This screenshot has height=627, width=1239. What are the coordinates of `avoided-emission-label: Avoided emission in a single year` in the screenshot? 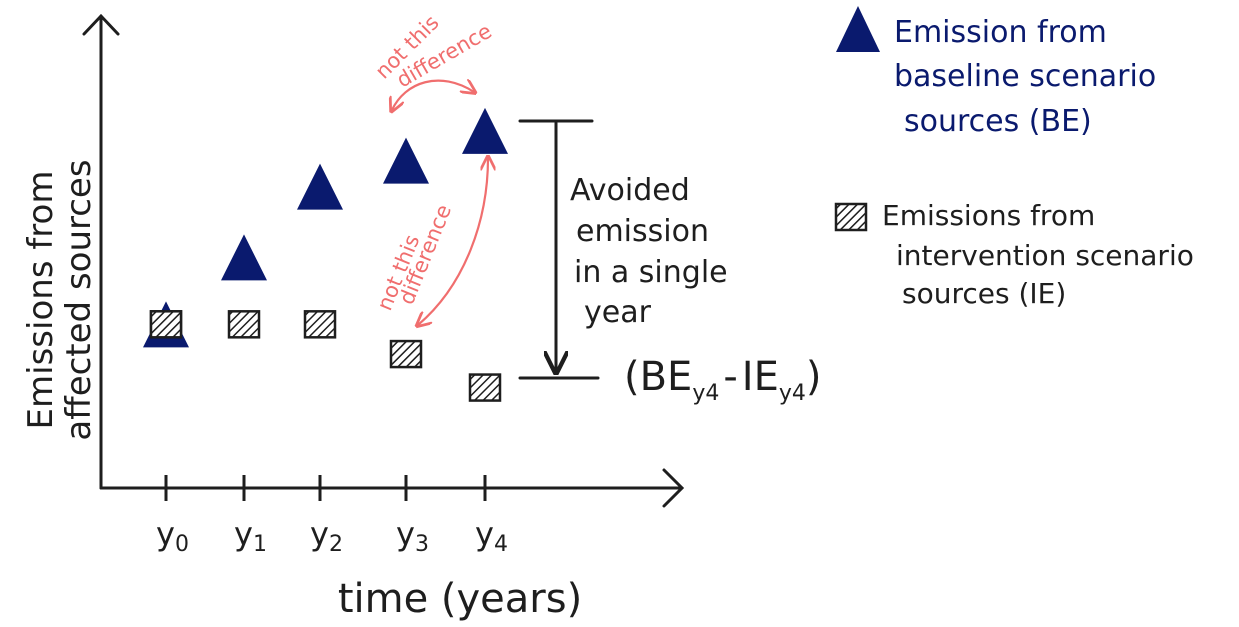 It's located at (649, 251).